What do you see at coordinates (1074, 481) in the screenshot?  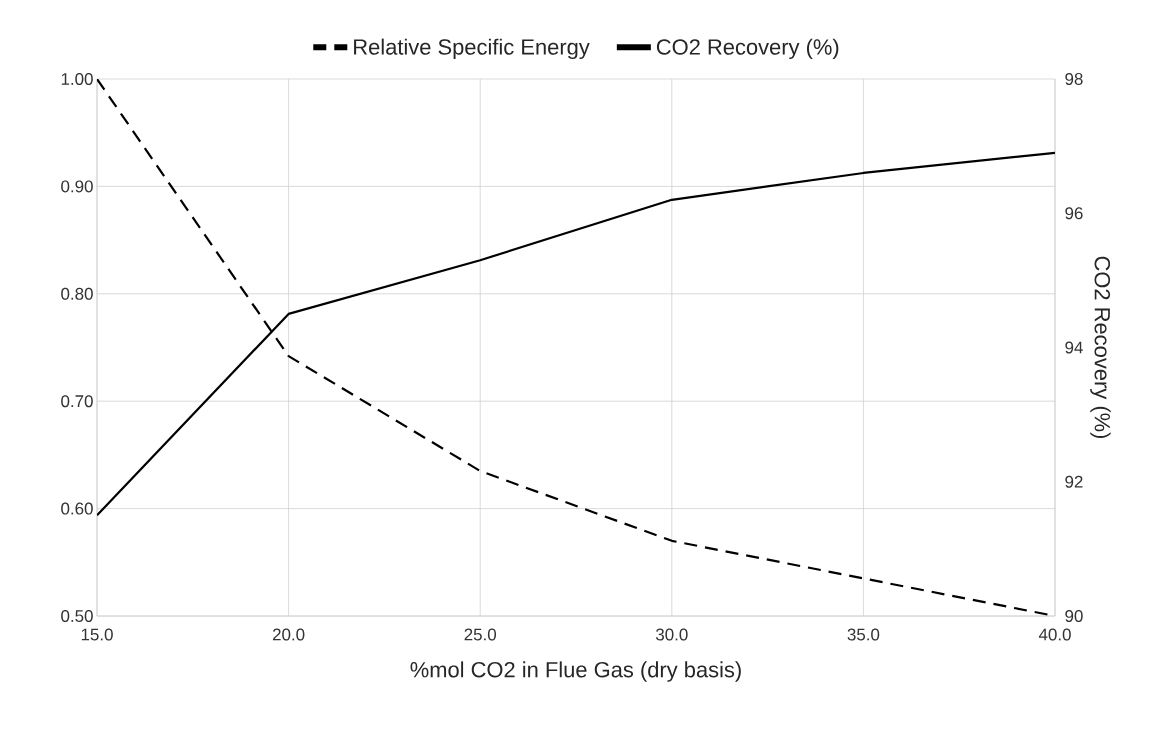 I see `y2-tick-label: 92` at bounding box center [1074, 481].